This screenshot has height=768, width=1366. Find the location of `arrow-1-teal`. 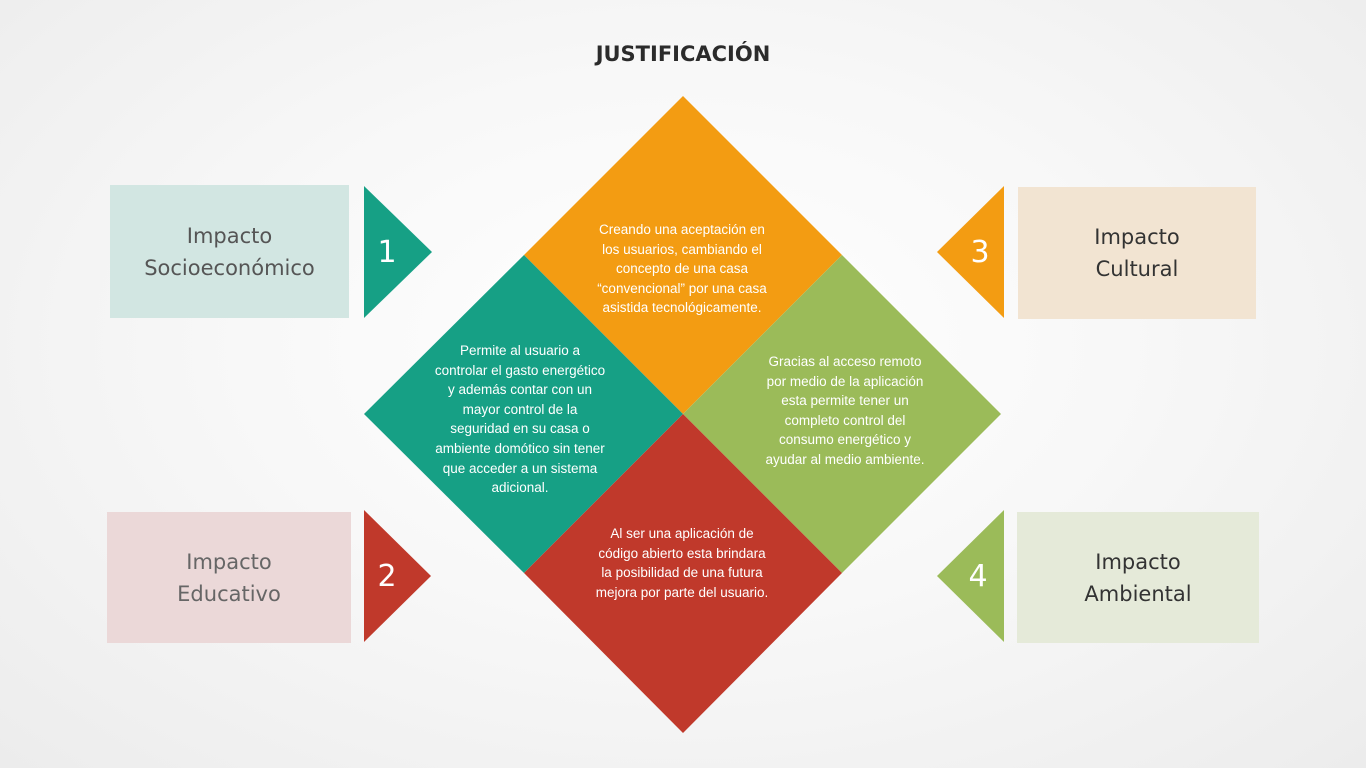

arrow-1-teal is located at coordinates (398, 252).